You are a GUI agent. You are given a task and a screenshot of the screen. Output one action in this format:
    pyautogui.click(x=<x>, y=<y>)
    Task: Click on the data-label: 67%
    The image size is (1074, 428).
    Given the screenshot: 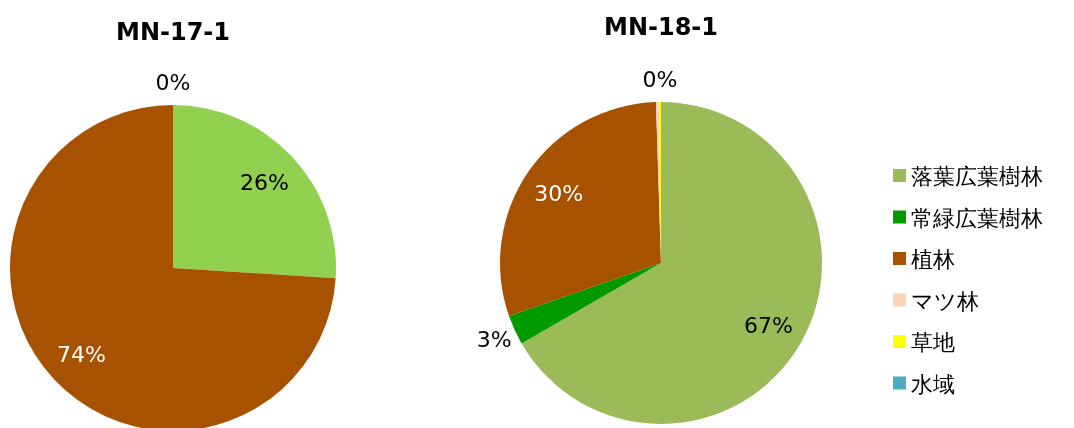 What is the action you would take?
    pyautogui.click(x=768, y=325)
    